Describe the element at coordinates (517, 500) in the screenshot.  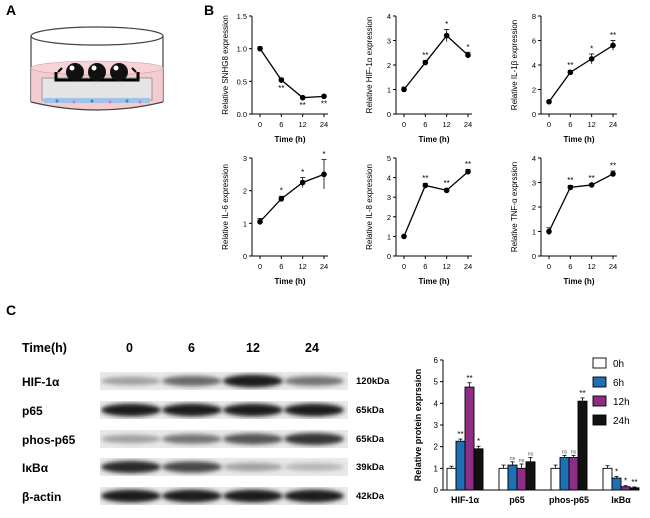
I see `category-label: p65` at that location.